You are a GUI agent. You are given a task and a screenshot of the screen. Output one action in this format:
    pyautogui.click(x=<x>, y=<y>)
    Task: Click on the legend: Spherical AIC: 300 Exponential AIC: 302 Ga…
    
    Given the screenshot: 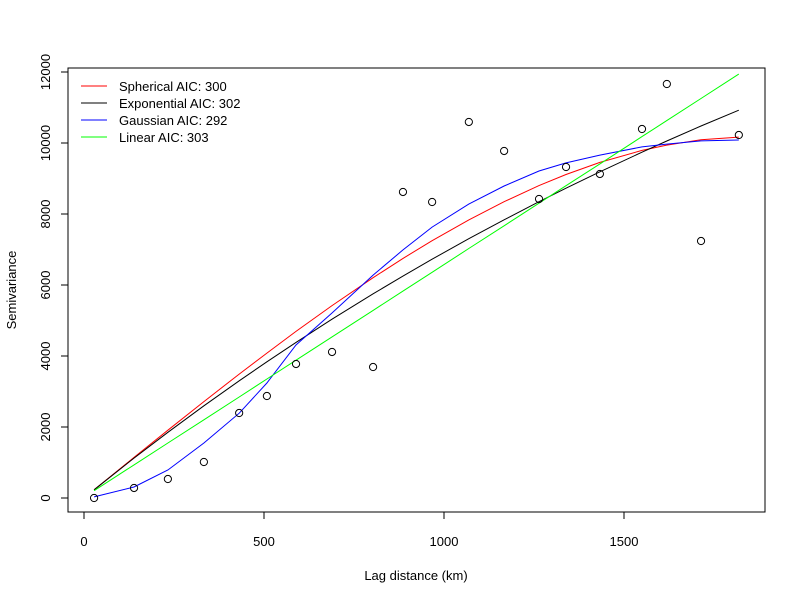 What is the action you would take?
    pyautogui.click(x=160, y=112)
    